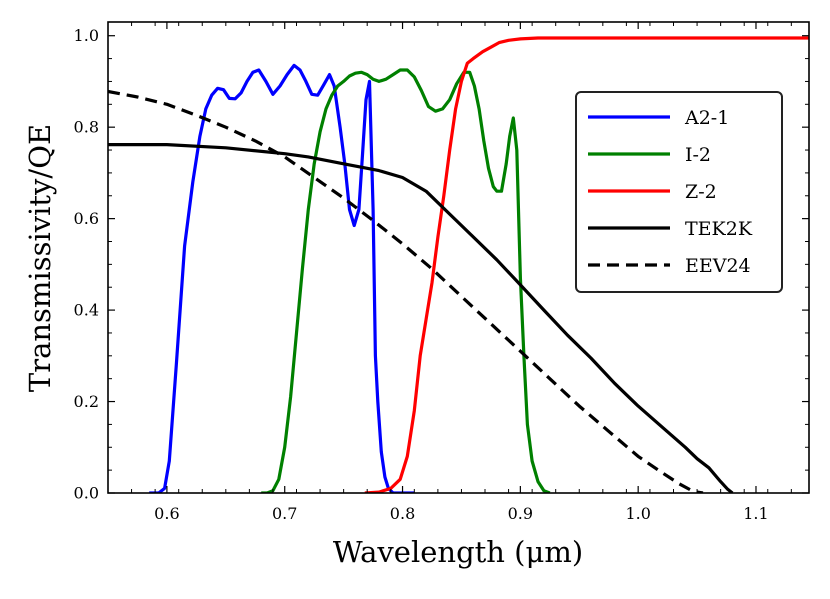  What do you see at coordinates (166, 513) in the screenshot?
I see `x-tick-label: 0.6` at bounding box center [166, 513].